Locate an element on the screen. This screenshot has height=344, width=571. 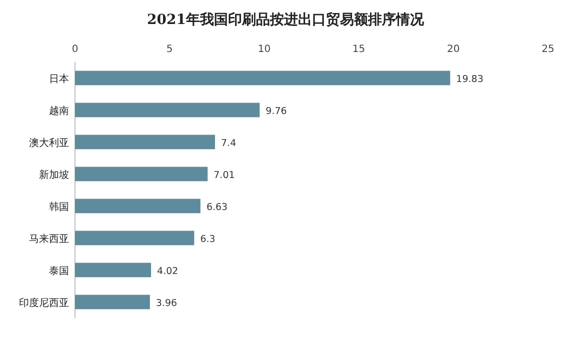
data-label: 7.4 is located at coordinates (228, 143).